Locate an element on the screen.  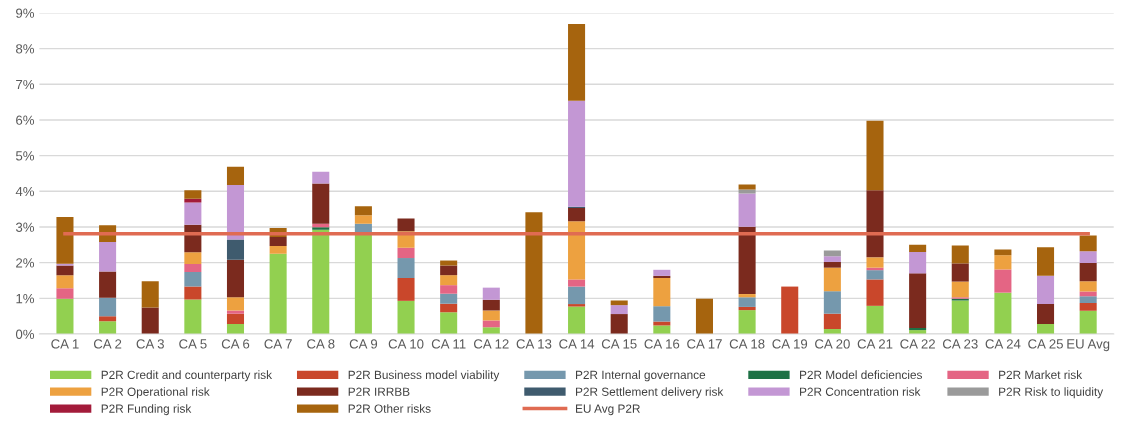
x-tick-label: CA 14 is located at coordinates (577, 344).